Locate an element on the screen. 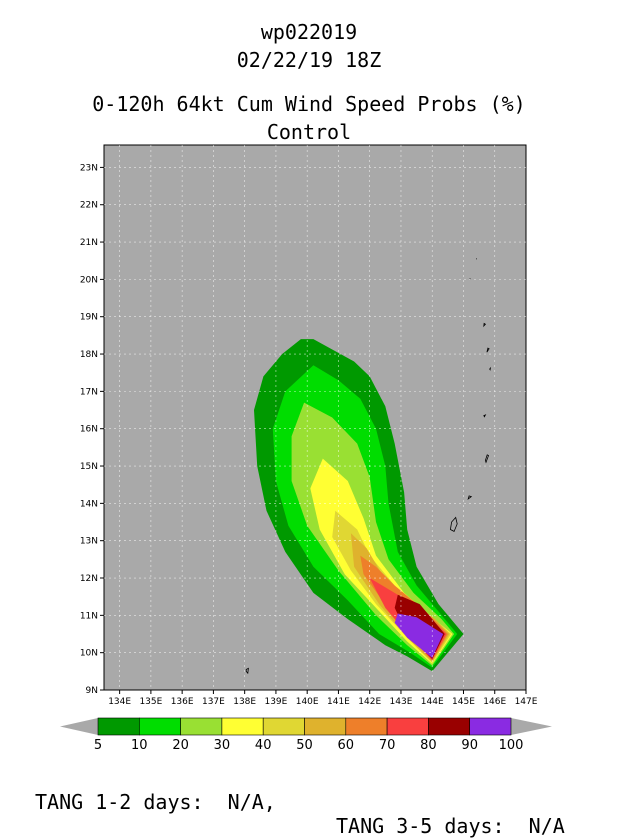  island-rota is located at coordinates (470, 497).